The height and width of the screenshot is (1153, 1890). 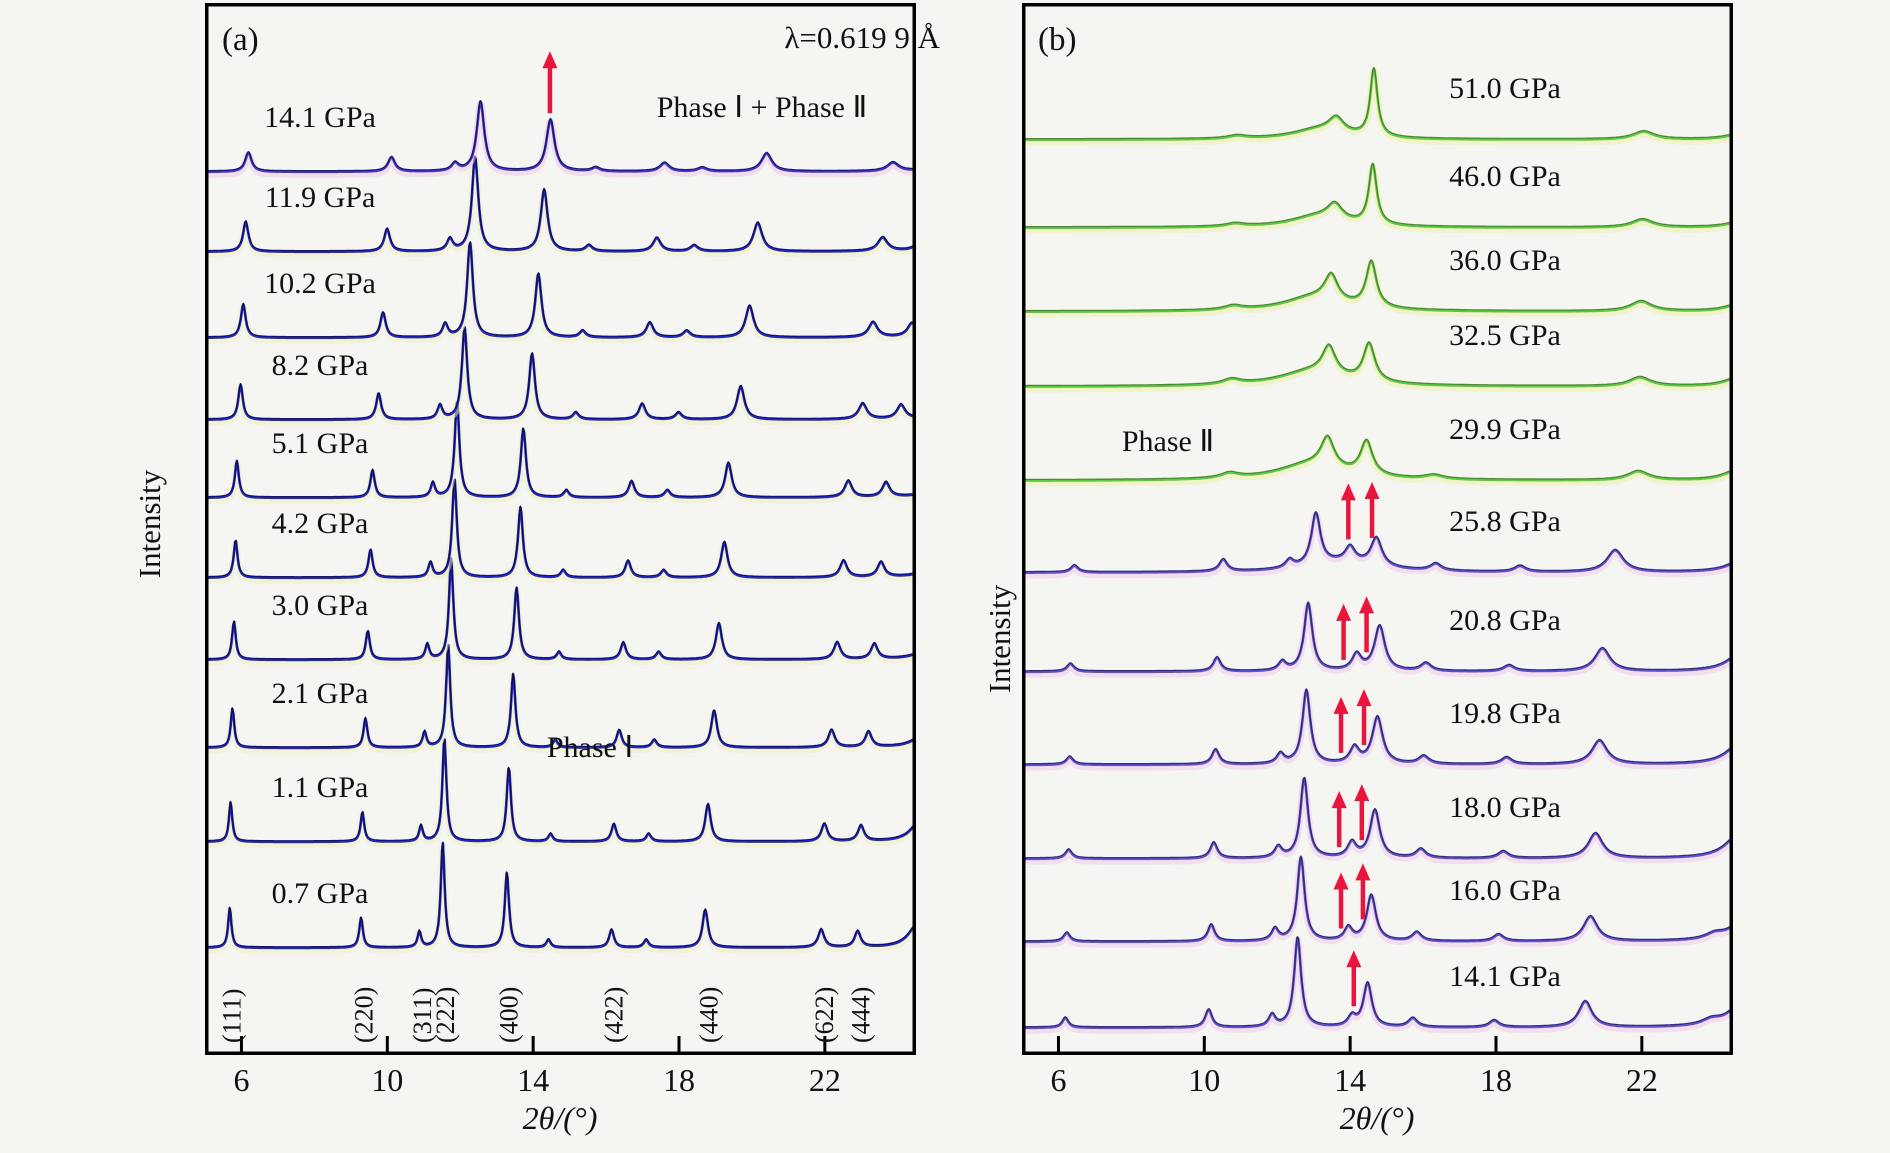 I want to click on pressure-label: 2.1 GPa, so click(x=320, y=693).